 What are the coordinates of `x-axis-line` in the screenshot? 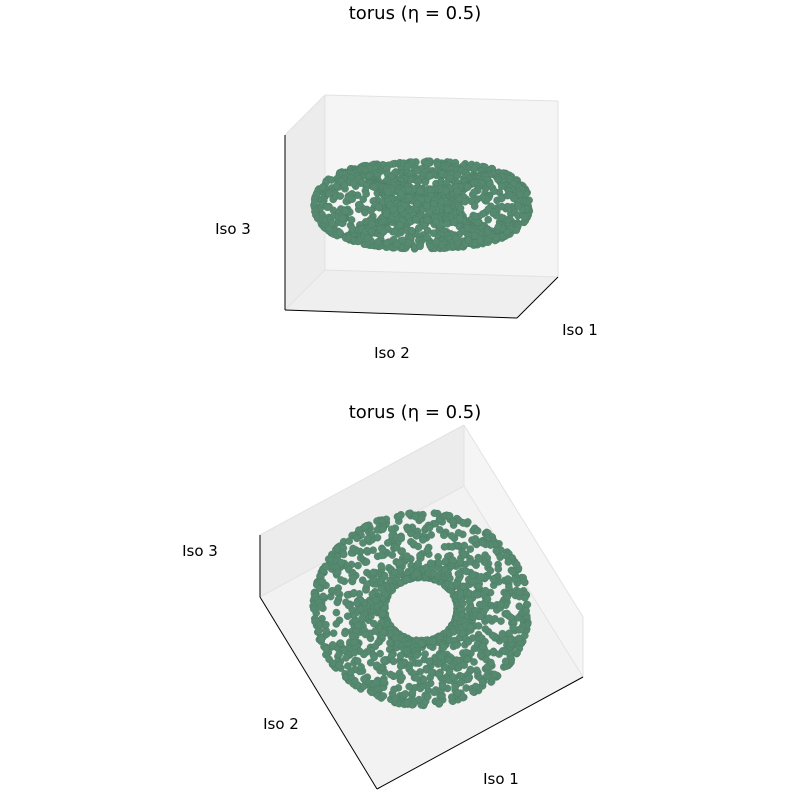 It's located at (537, 297).